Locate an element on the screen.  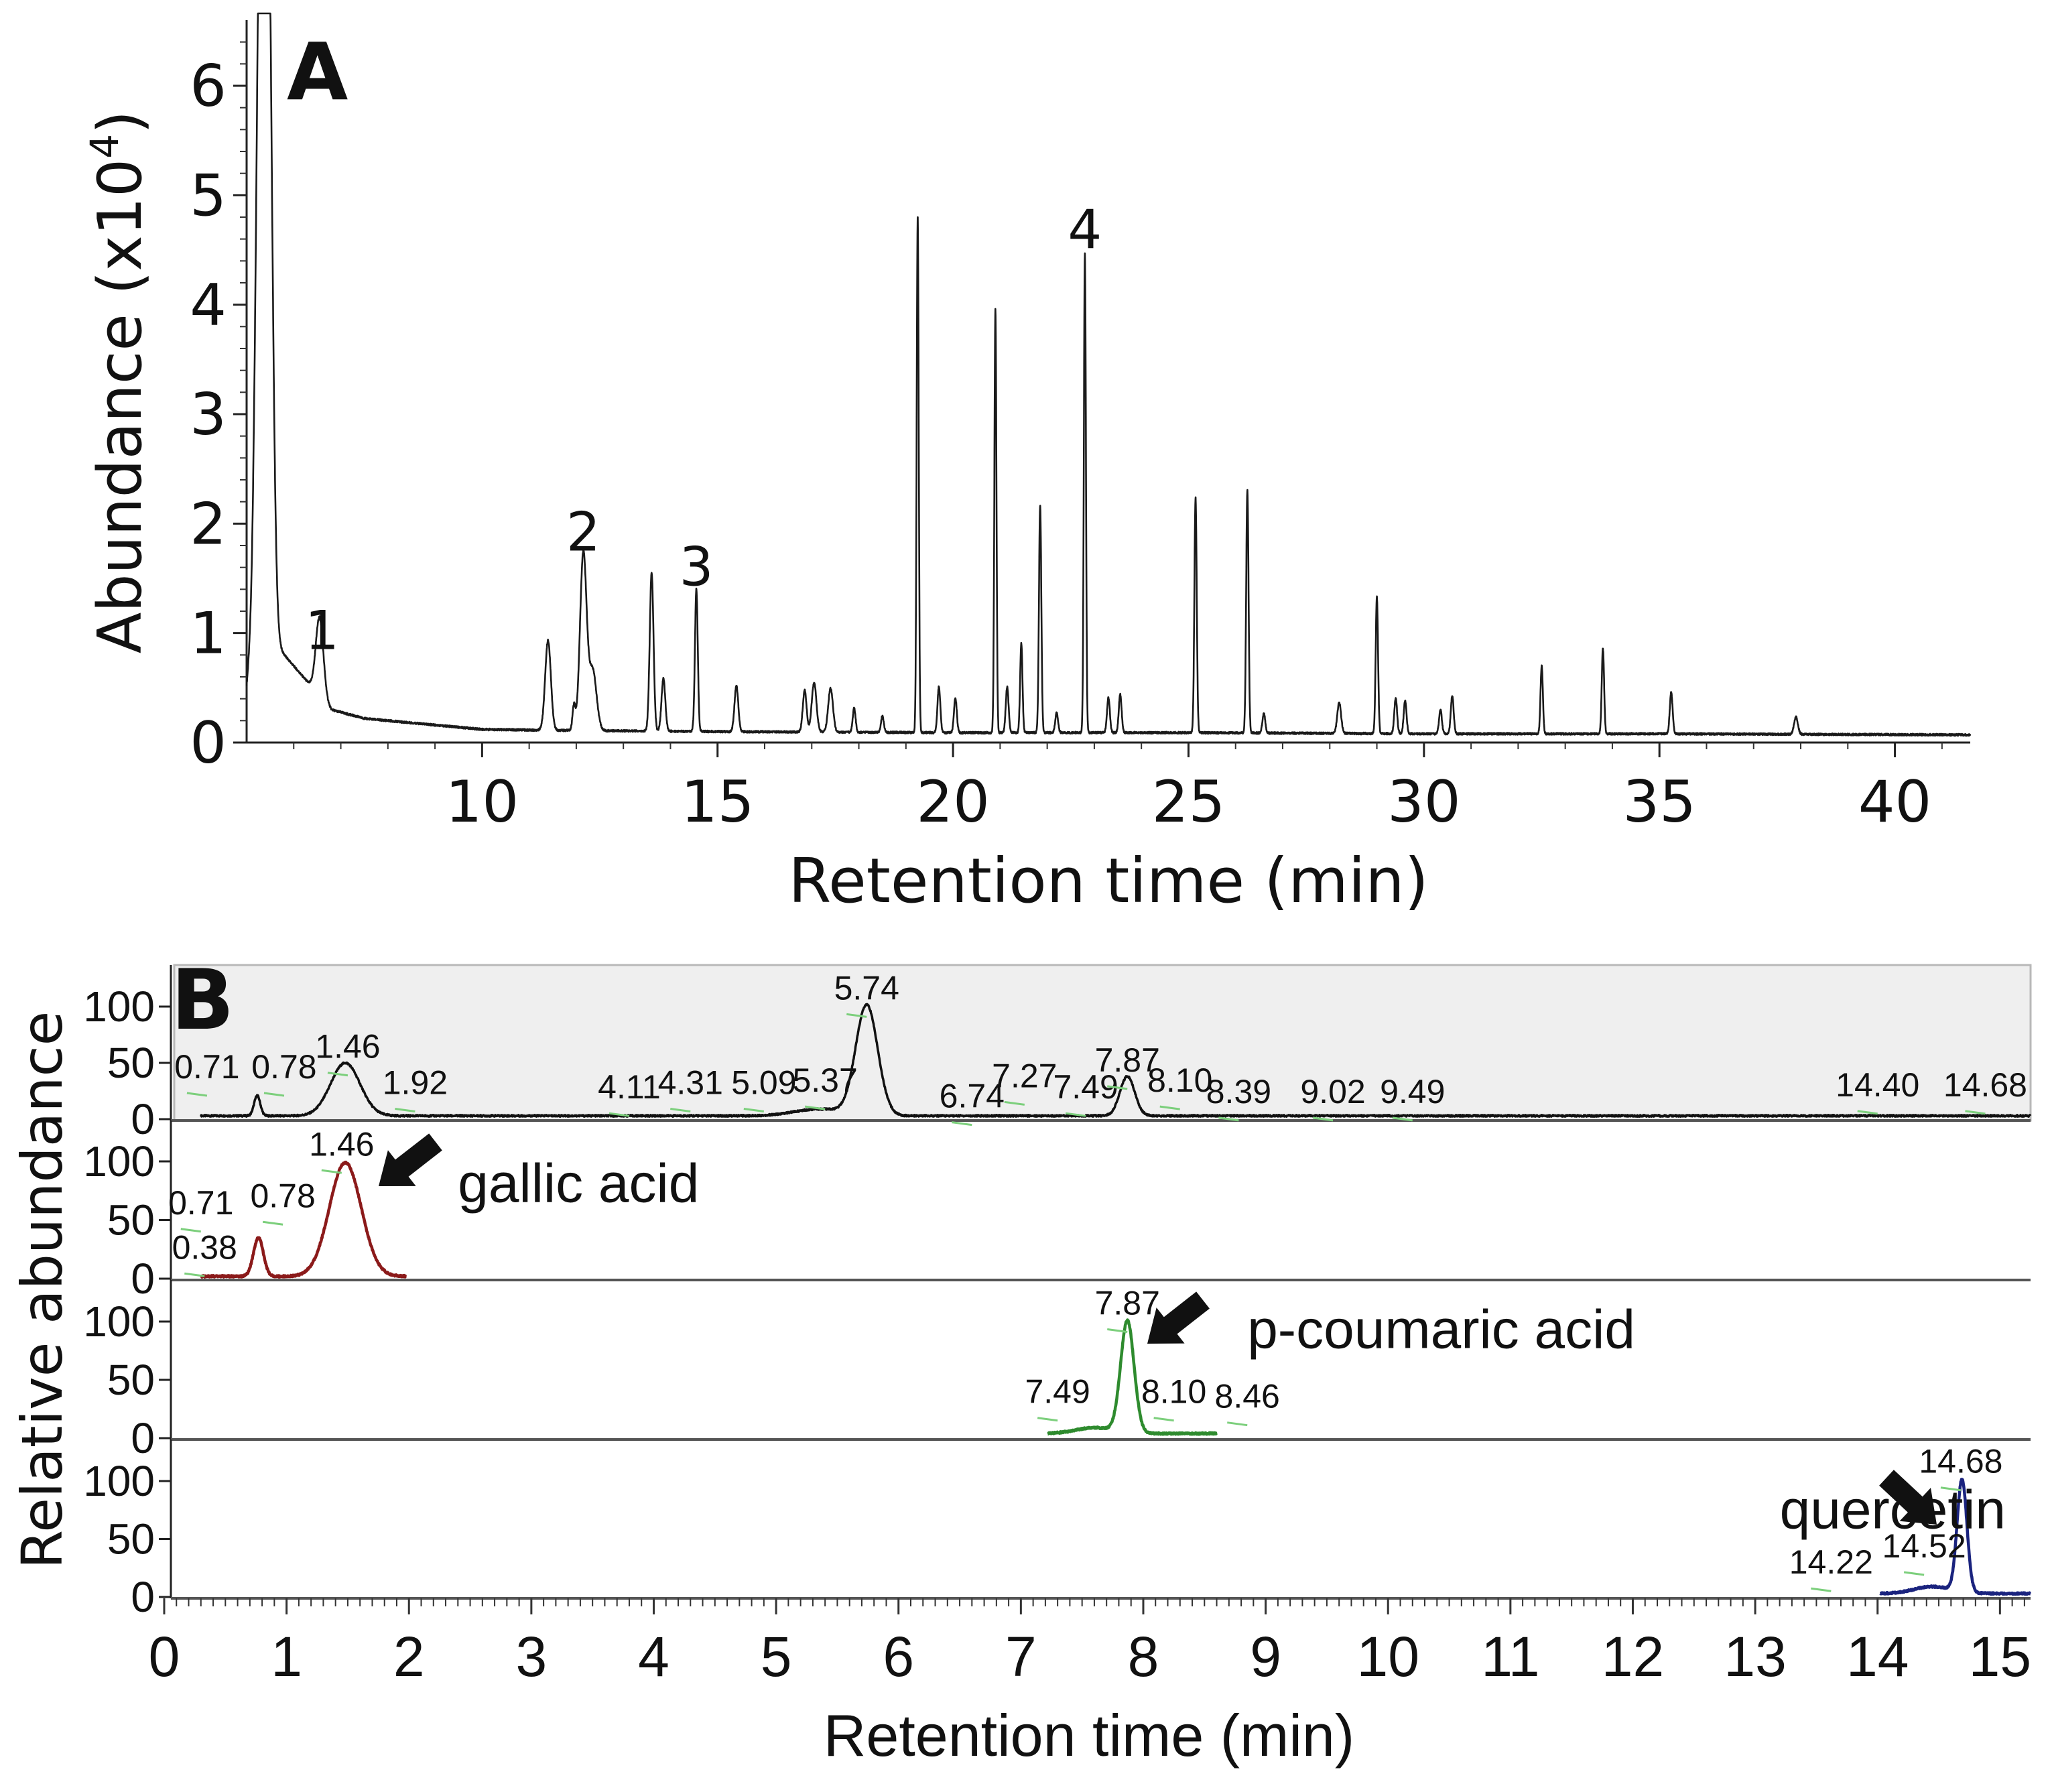
x-tick-label: 3 is located at coordinates (532, 1656).